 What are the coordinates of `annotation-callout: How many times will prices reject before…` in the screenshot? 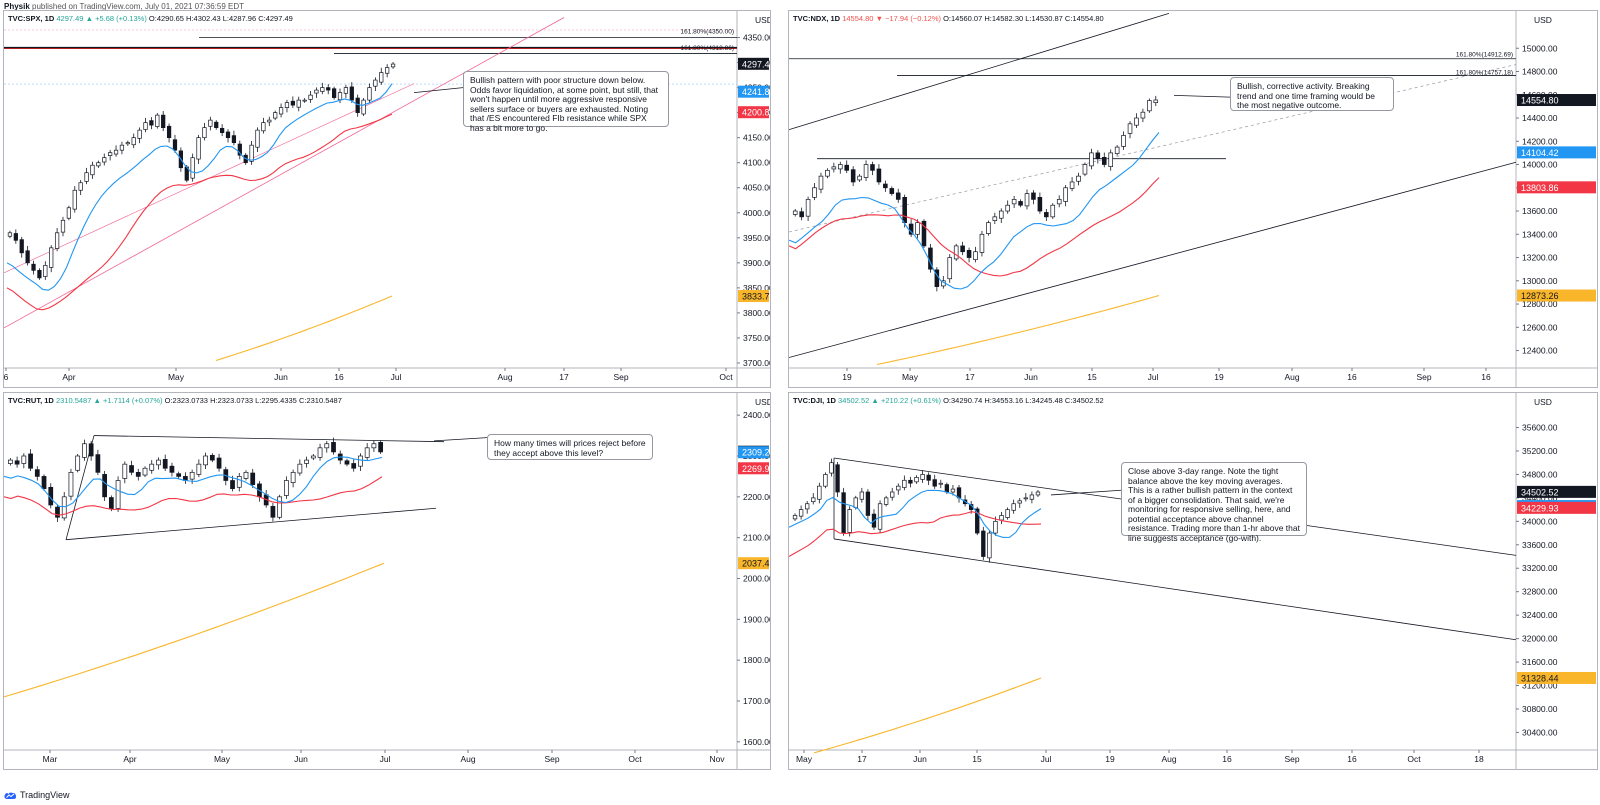 It's located at (570, 447).